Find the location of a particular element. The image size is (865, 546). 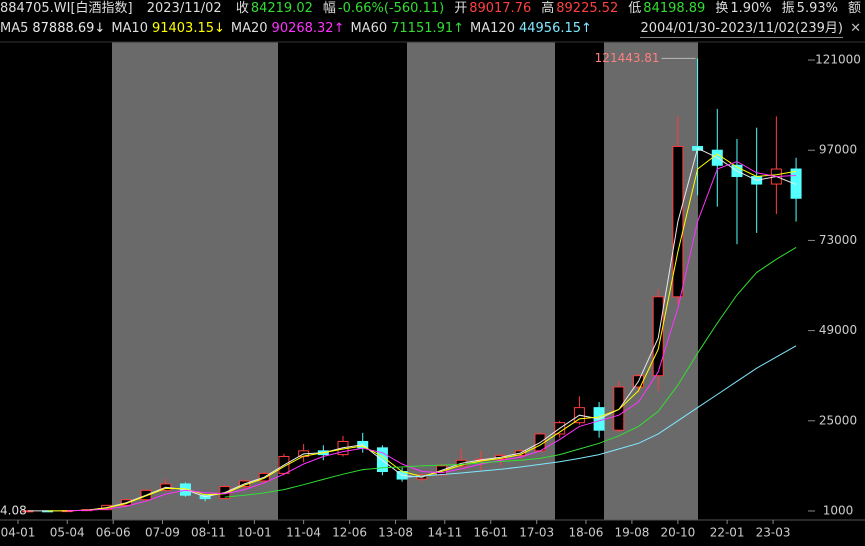

x-tick-label: 10-01 is located at coordinates (254, 533).